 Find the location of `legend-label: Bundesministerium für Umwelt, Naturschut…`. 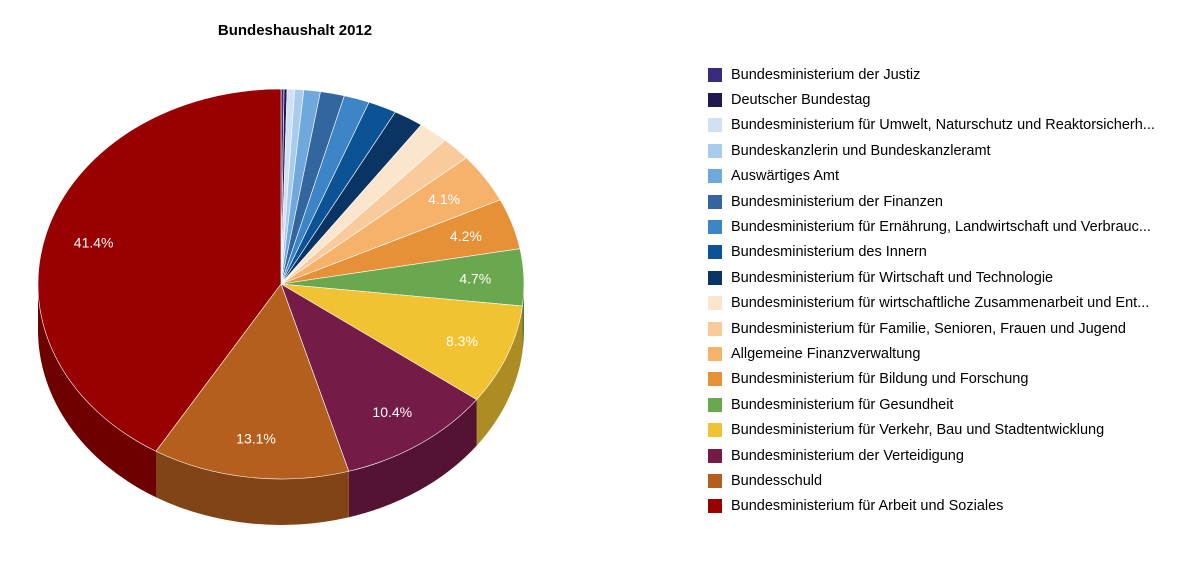

legend-label: Bundesministerium für Umwelt, Naturschut… is located at coordinates (943, 125).